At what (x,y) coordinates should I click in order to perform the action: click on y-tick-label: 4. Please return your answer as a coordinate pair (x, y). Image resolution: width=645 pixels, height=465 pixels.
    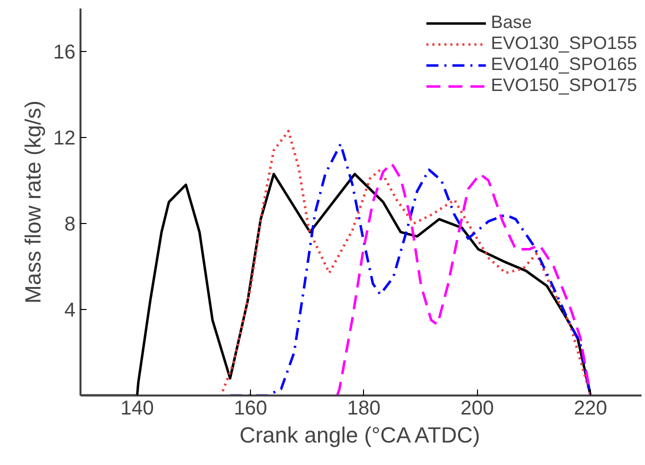
    Looking at the image, I should click on (70, 311).